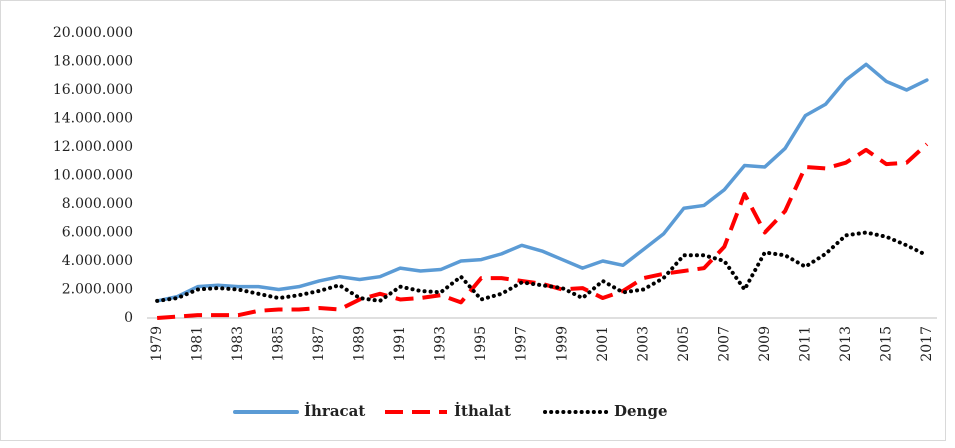 The image size is (955, 448). What do you see at coordinates (93, 33) in the screenshot?
I see `y-tick-label: 20.000.000` at bounding box center [93, 33].